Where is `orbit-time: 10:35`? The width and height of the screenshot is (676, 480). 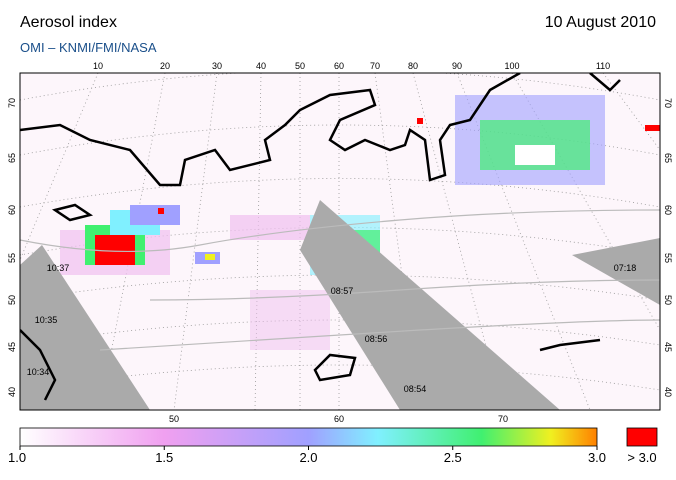 orbit-time: 10:35 is located at coordinates (46, 320).